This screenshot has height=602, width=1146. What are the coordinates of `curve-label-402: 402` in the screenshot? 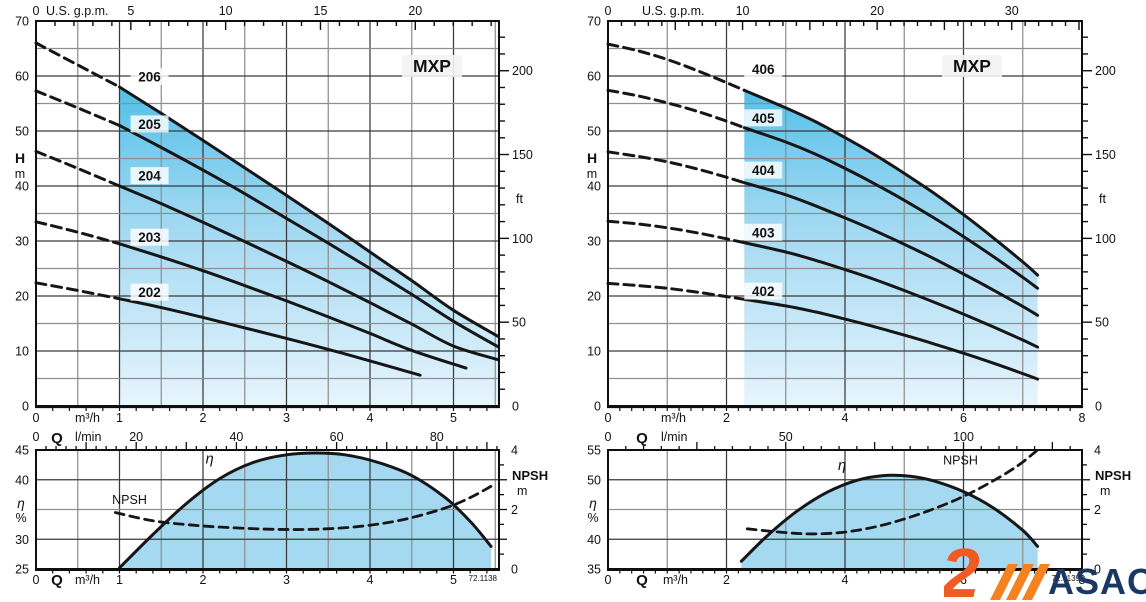 It's located at (763, 291).